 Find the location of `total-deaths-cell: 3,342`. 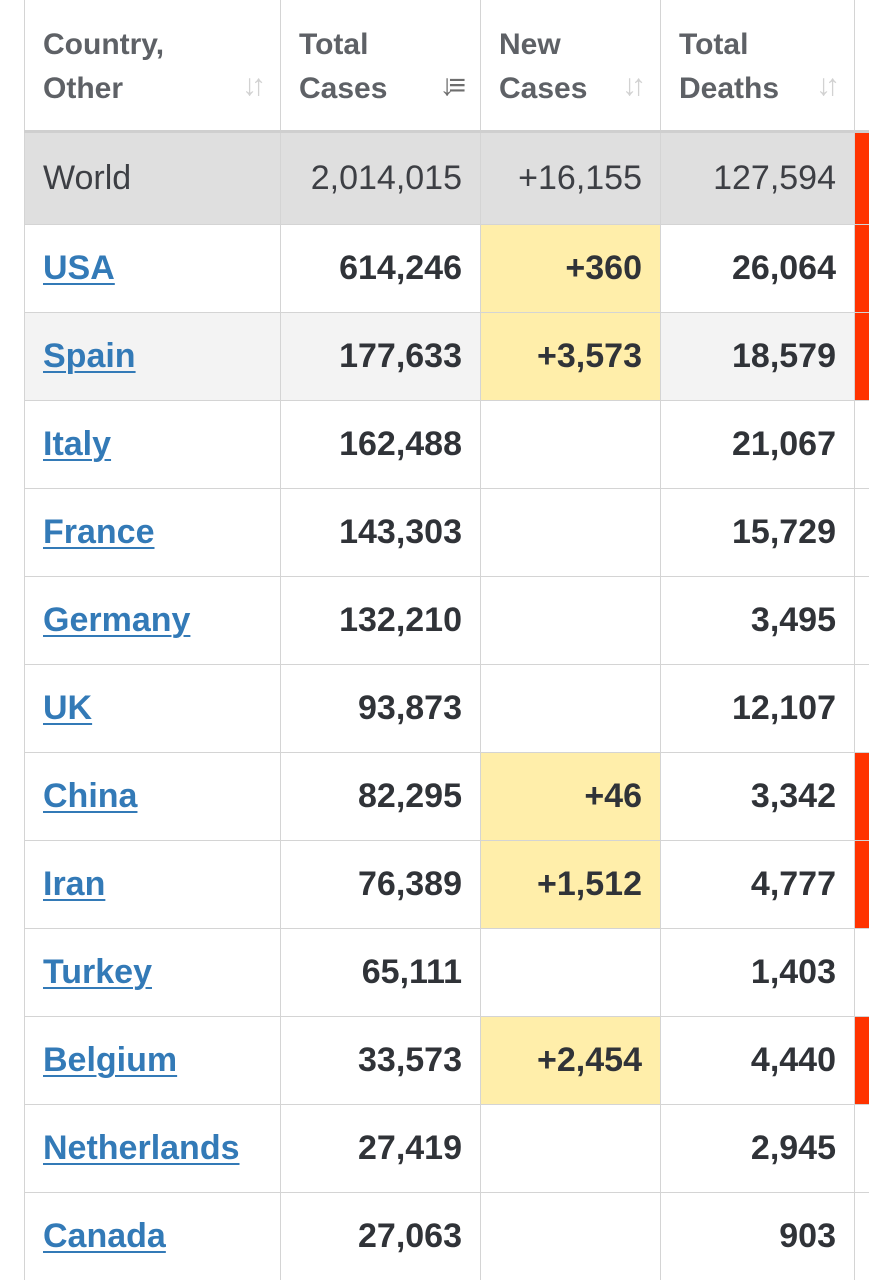

total-deaths-cell: 3,342 is located at coordinates (757, 796).